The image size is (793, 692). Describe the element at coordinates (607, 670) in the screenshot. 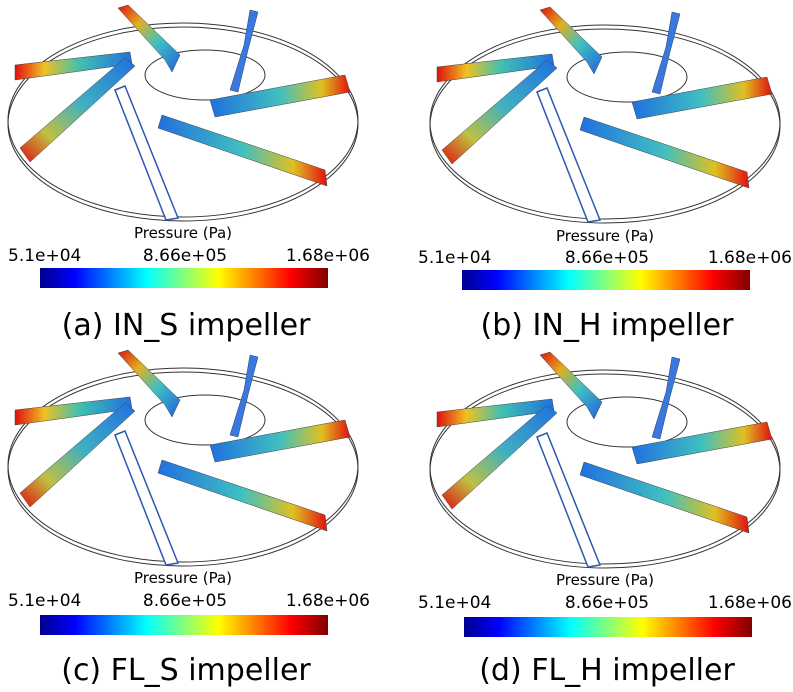

I see `caption: (d) FL_H impeller` at that location.